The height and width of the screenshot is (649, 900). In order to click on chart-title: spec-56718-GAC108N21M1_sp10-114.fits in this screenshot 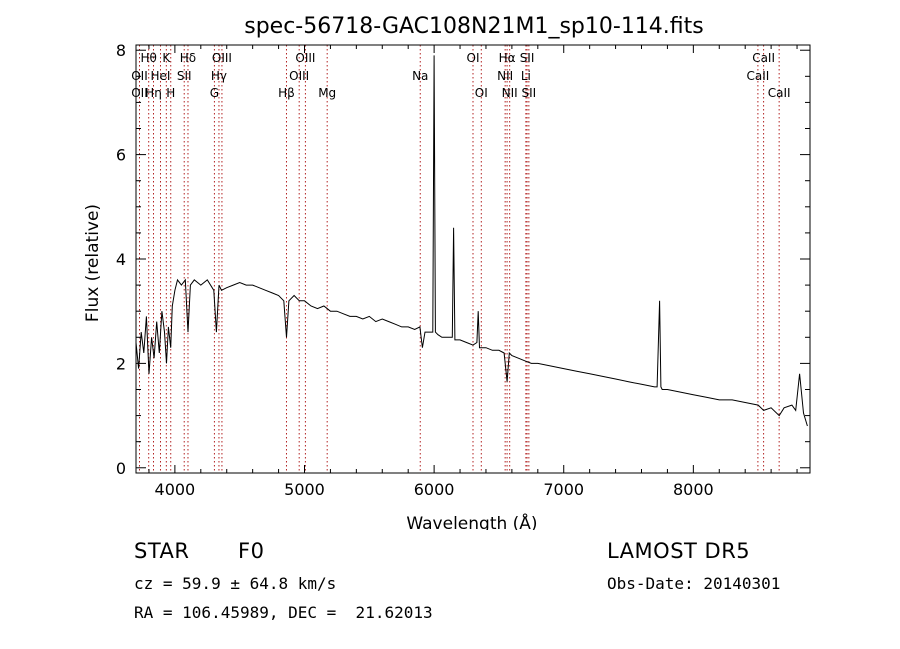, I will do `click(474, 26)`.